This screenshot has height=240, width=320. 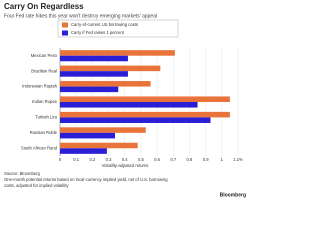 I want to click on x-tick-label: 1, so click(x=222, y=159).